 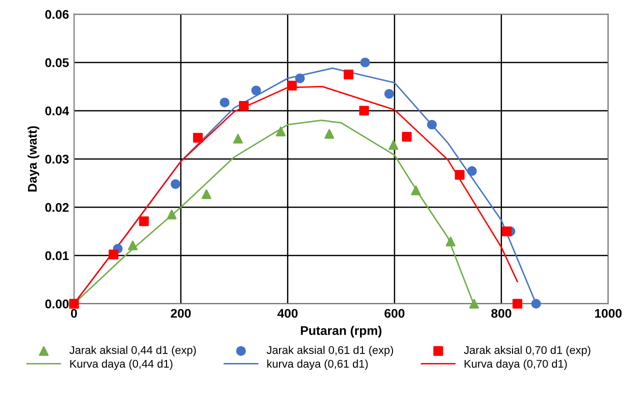 I want to click on x-tick-label: 0, so click(x=74, y=313).